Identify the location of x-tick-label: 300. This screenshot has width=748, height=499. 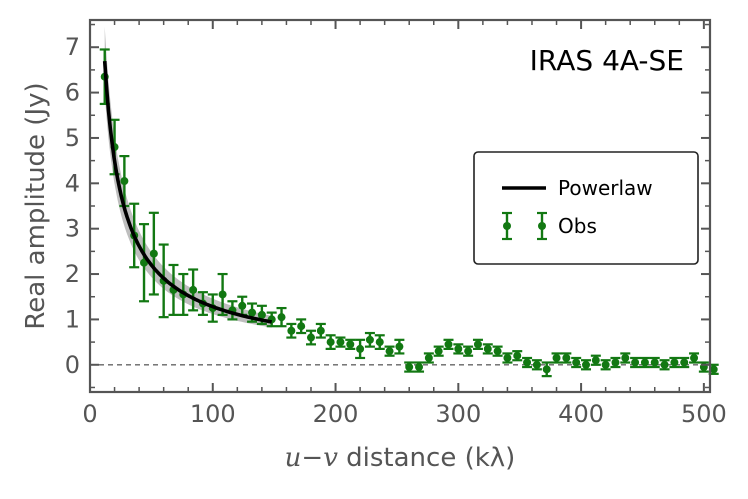
(458, 414).